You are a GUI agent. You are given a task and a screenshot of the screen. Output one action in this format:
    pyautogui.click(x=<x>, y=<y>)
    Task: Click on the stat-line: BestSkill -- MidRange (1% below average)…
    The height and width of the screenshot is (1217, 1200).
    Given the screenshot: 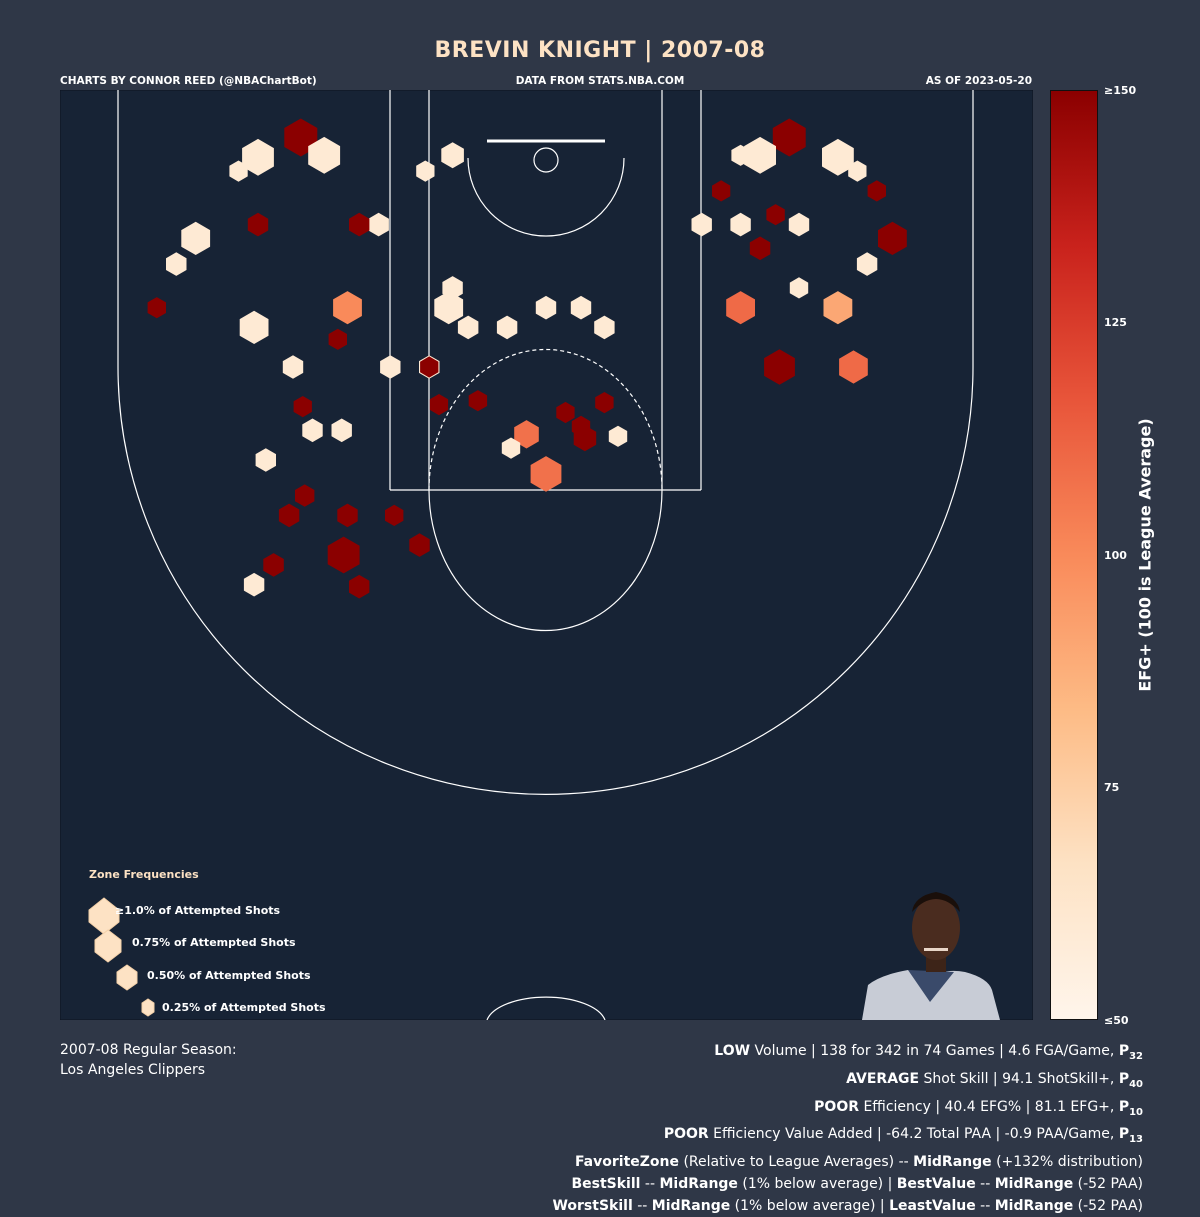 What is the action you would take?
    pyautogui.click(x=857, y=1184)
    